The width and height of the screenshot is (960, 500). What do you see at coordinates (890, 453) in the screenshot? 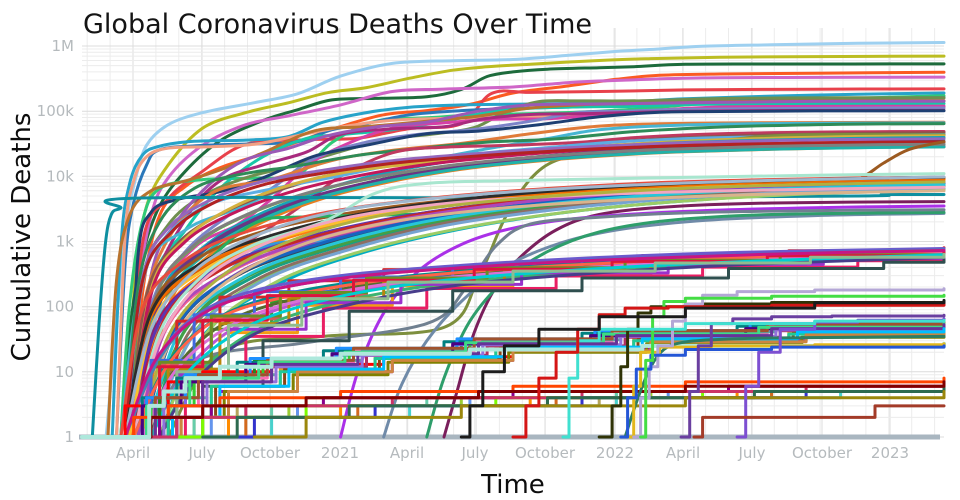
I see `x-tick-label: 2023` at bounding box center [890, 453].